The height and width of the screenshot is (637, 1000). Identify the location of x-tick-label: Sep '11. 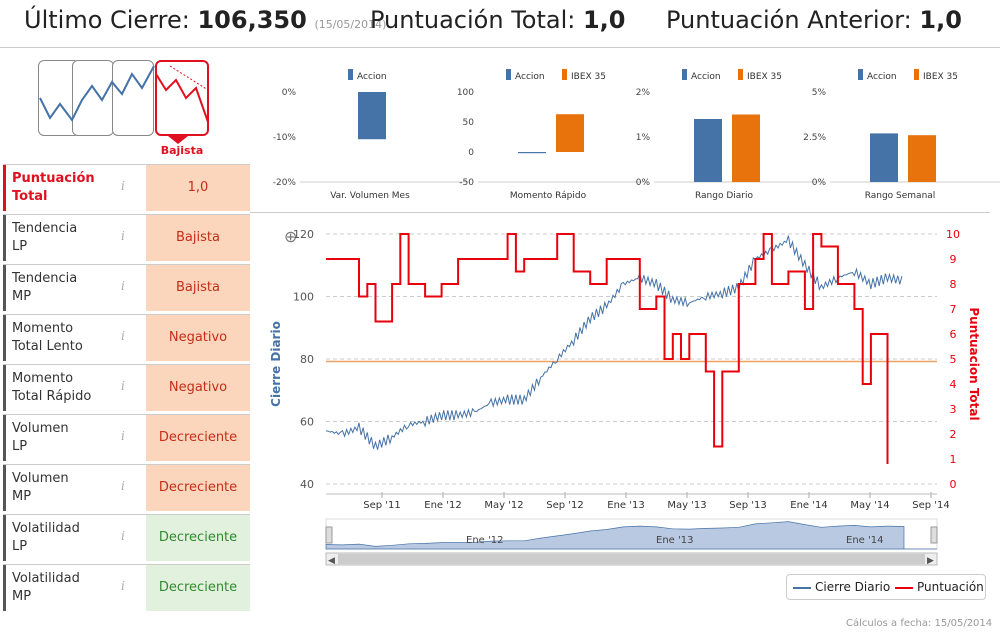
(382, 505).